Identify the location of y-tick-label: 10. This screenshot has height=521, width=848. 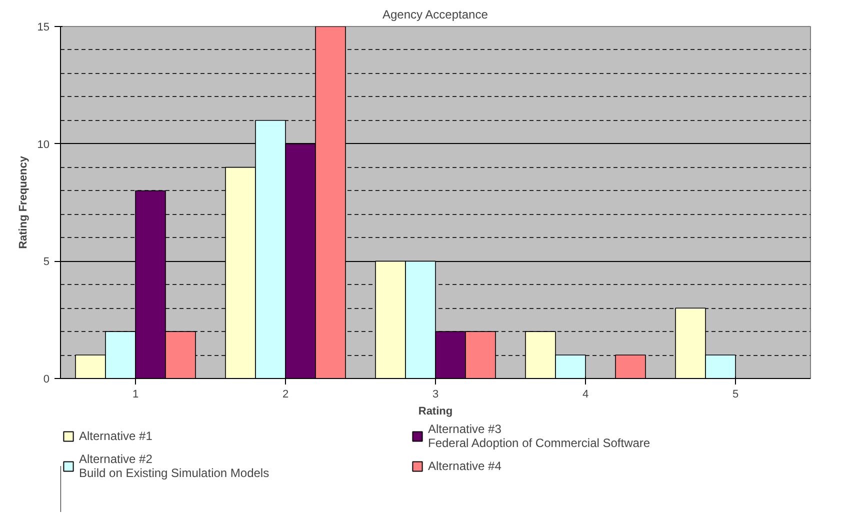
(43, 144).